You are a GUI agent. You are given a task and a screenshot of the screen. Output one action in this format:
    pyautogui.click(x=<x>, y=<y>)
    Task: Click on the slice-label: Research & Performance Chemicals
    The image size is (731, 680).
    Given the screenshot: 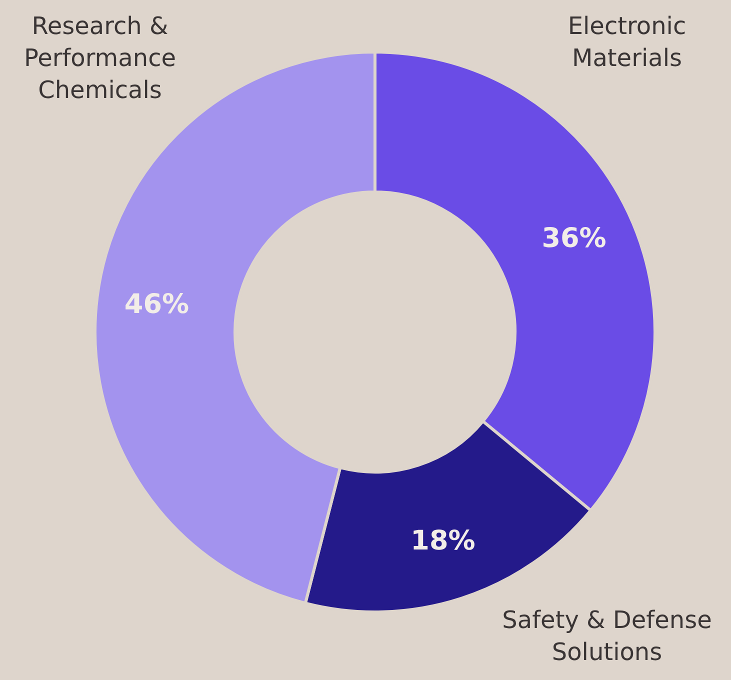 What is the action you would take?
    pyautogui.click(x=100, y=58)
    